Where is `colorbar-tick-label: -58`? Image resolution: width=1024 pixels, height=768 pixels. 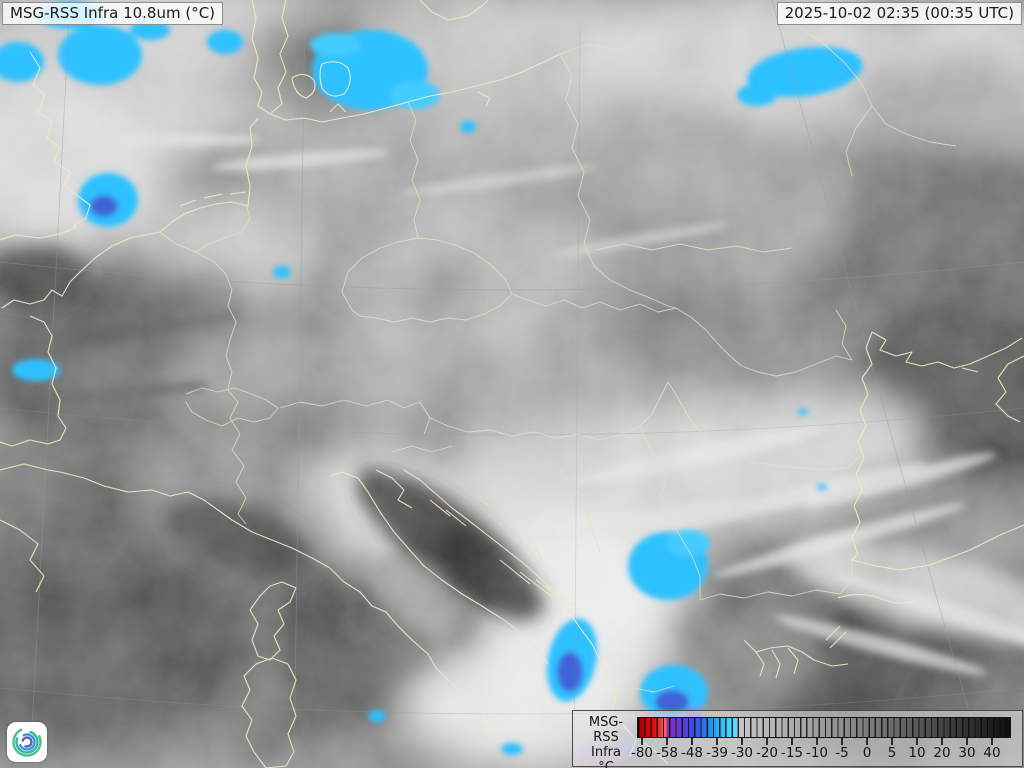
colorbar-tick-label: -58 is located at coordinates (667, 753).